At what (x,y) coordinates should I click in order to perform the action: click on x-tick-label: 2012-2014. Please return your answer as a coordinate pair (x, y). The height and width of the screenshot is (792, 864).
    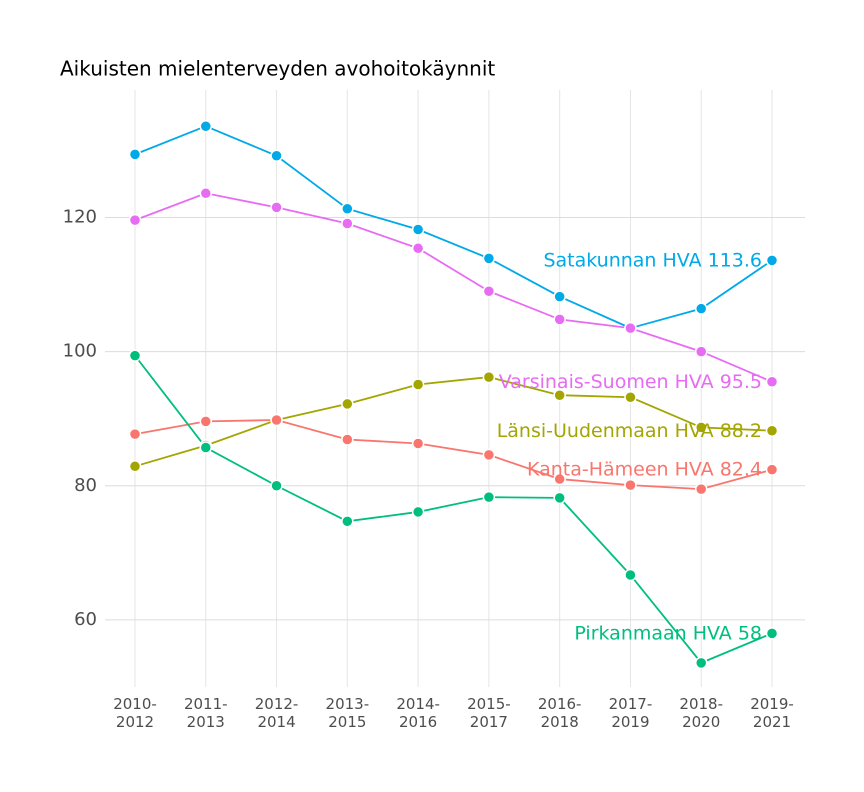
    Looking at the image, I should click on (276, 713).